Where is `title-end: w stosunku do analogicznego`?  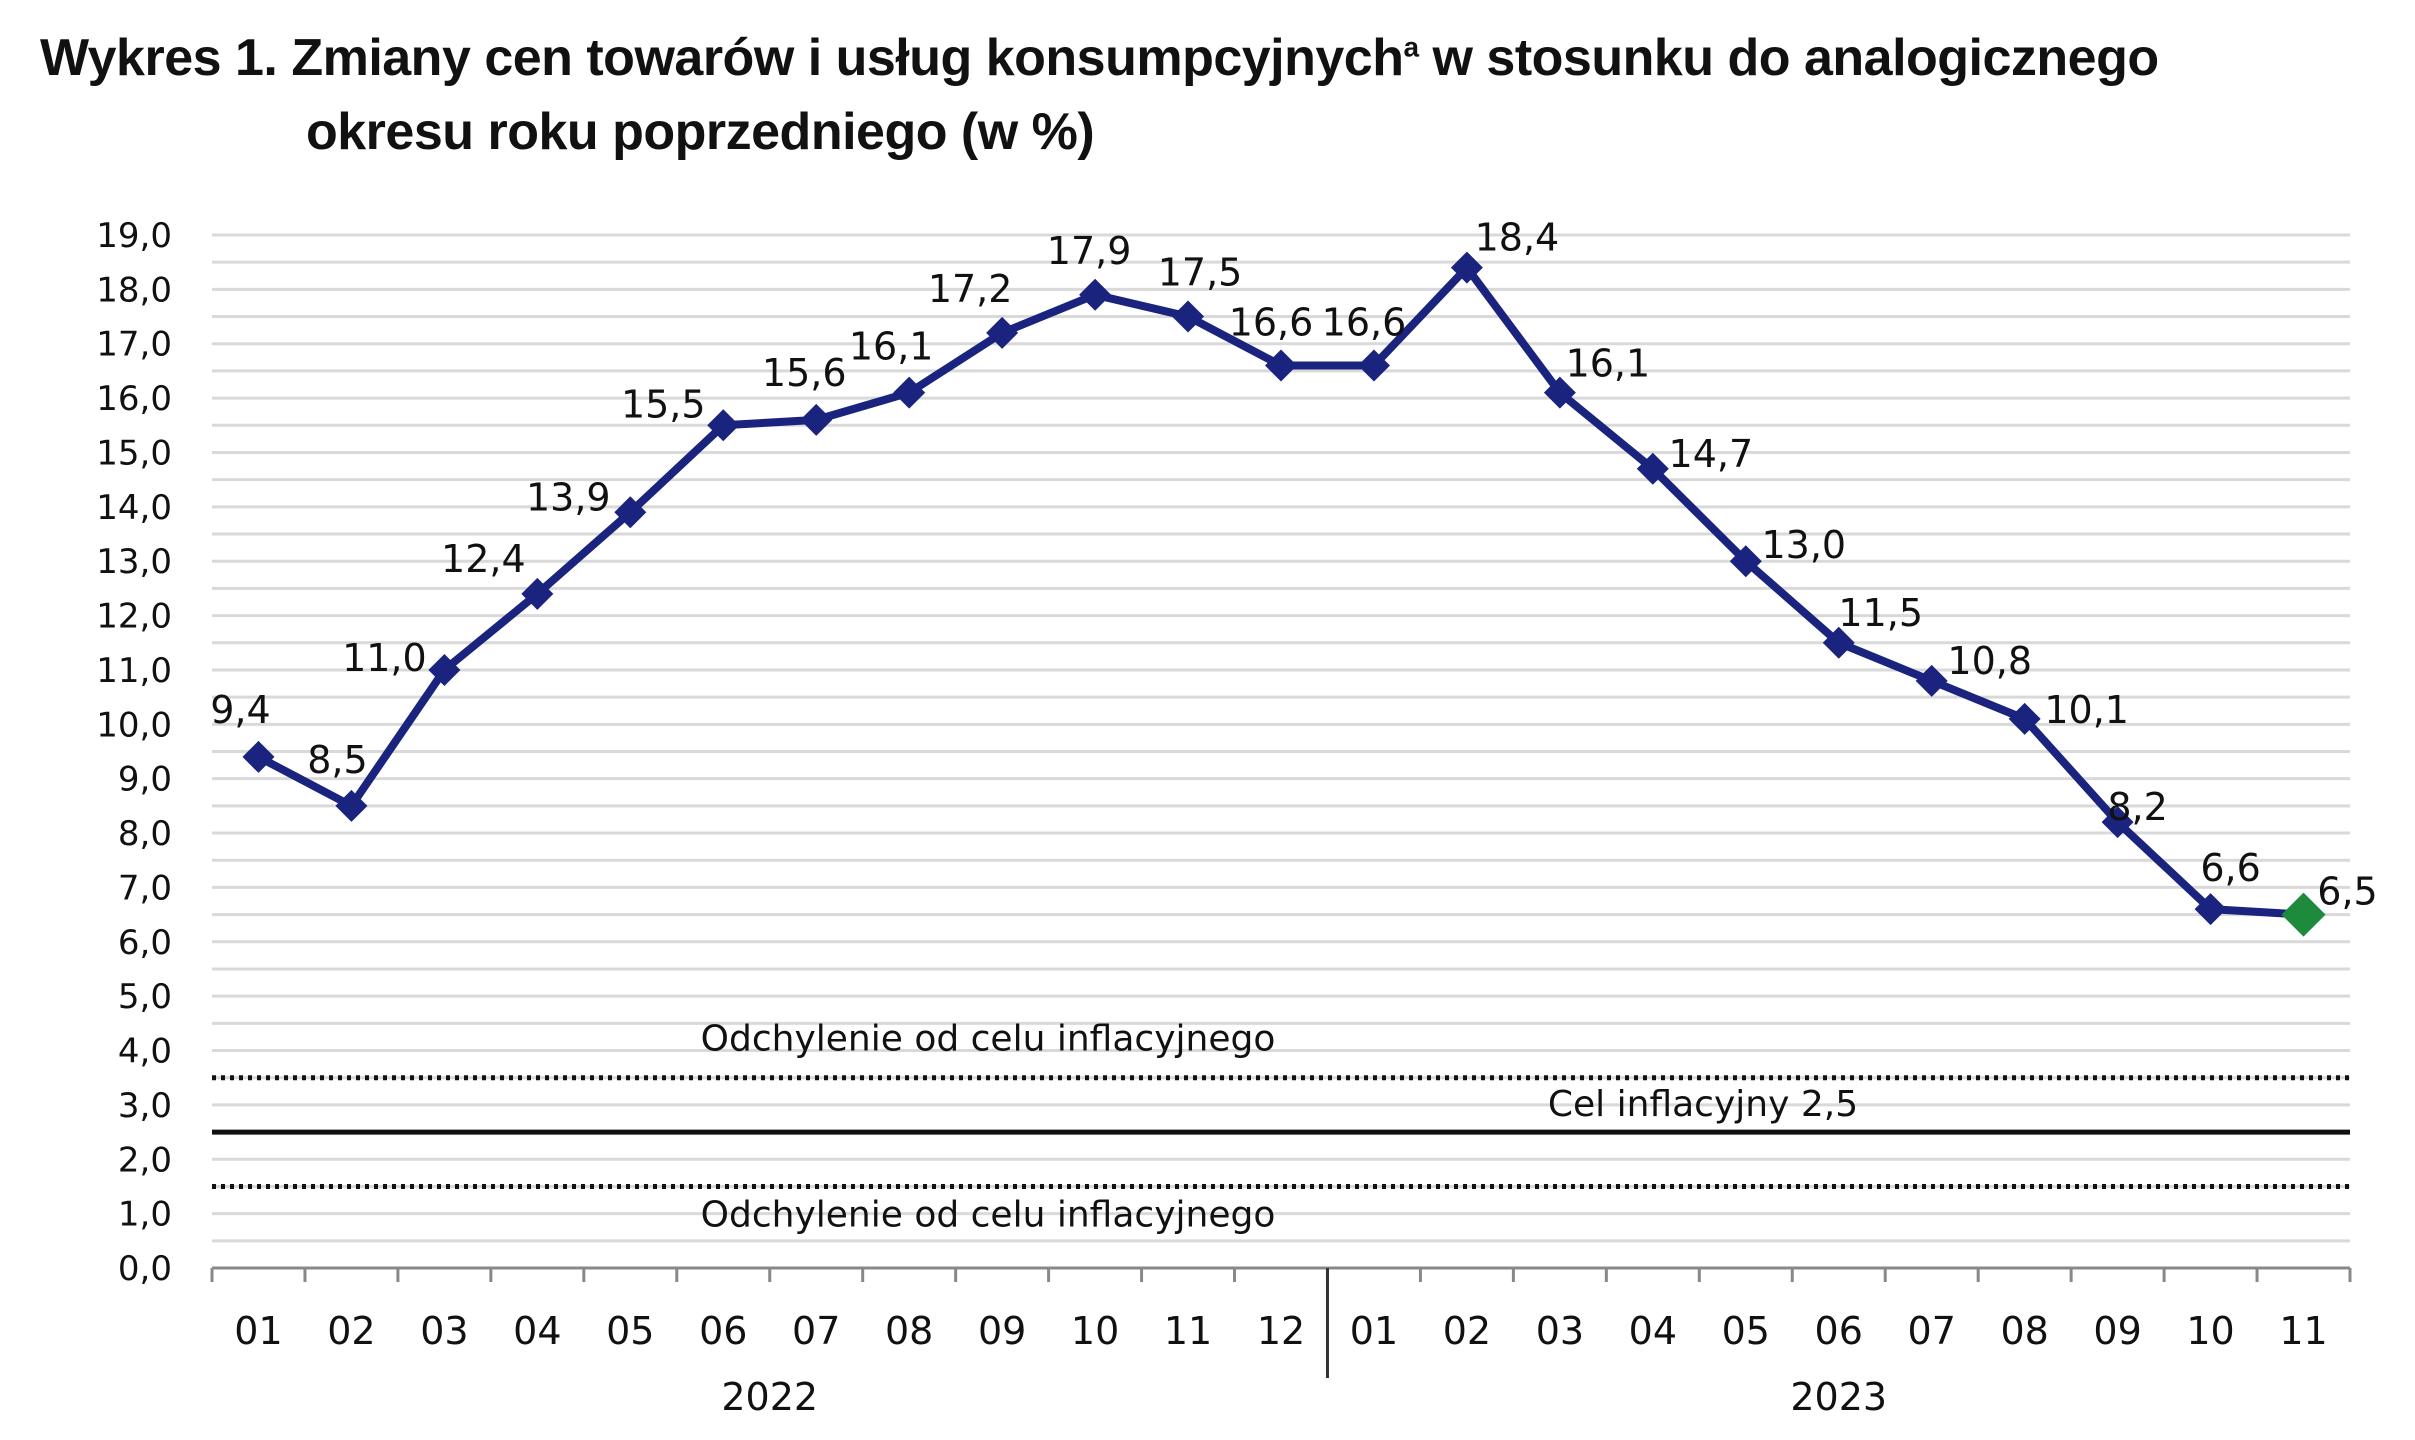
title-end: w stosunku do analogicznego is located at coordinates (1789, 58).